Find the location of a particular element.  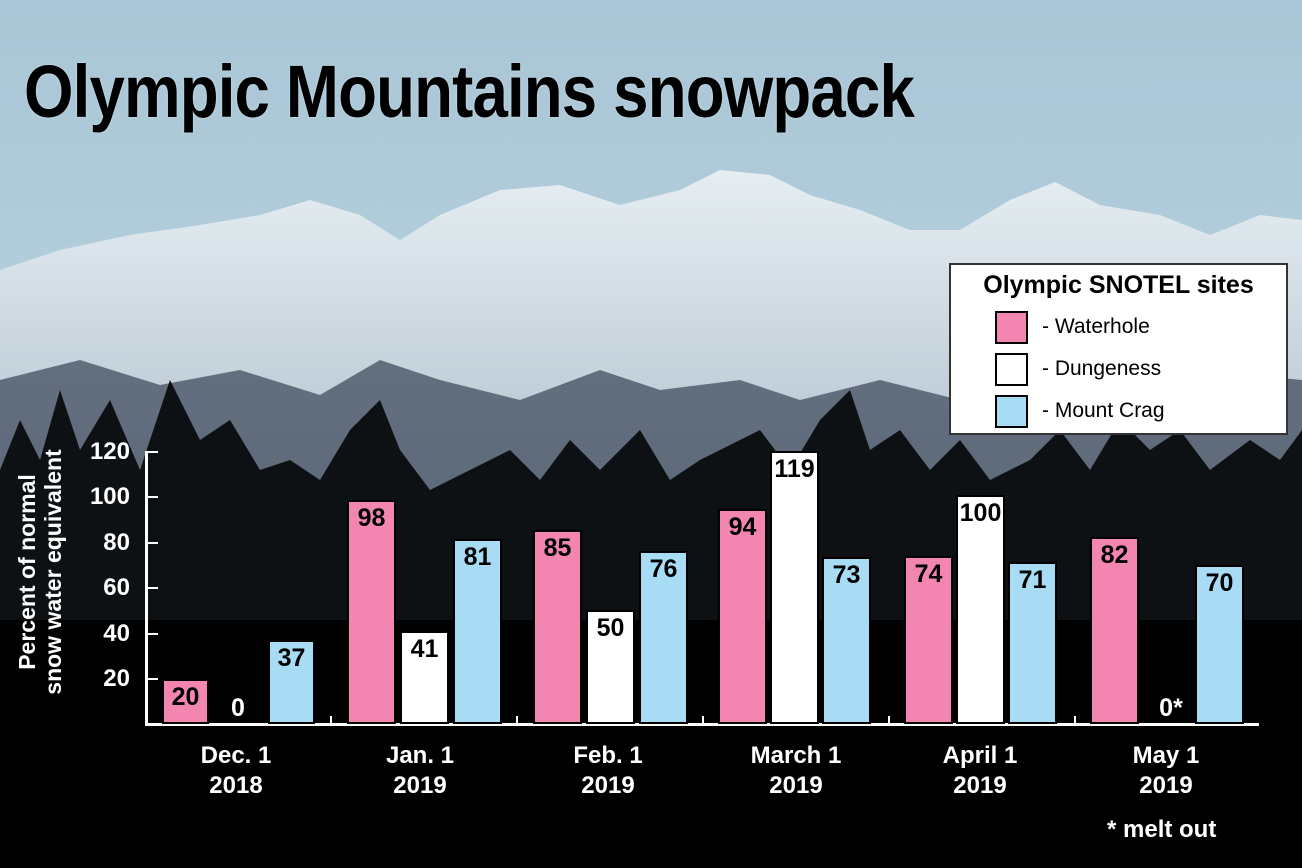

bar-waterhole-jan: 98 is located at coordinates (371, 612).